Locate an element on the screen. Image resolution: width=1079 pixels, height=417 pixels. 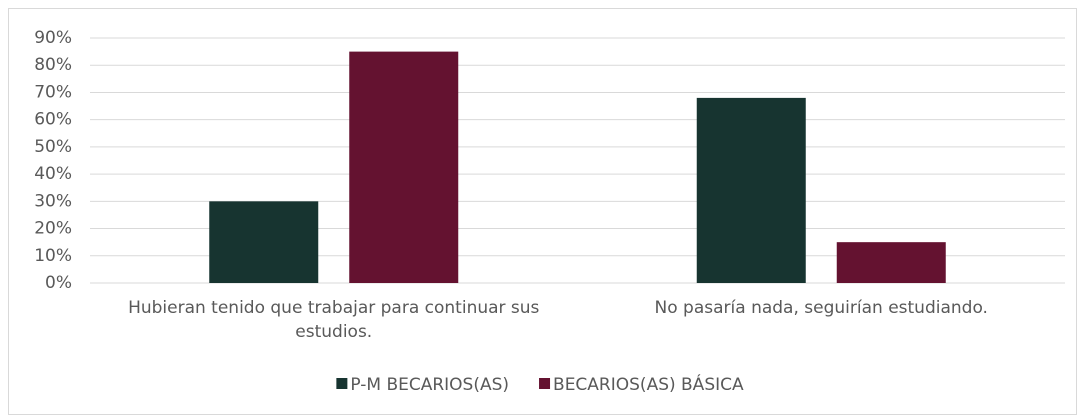
y-tick-label: 10% is located at coordinates (53, 256).